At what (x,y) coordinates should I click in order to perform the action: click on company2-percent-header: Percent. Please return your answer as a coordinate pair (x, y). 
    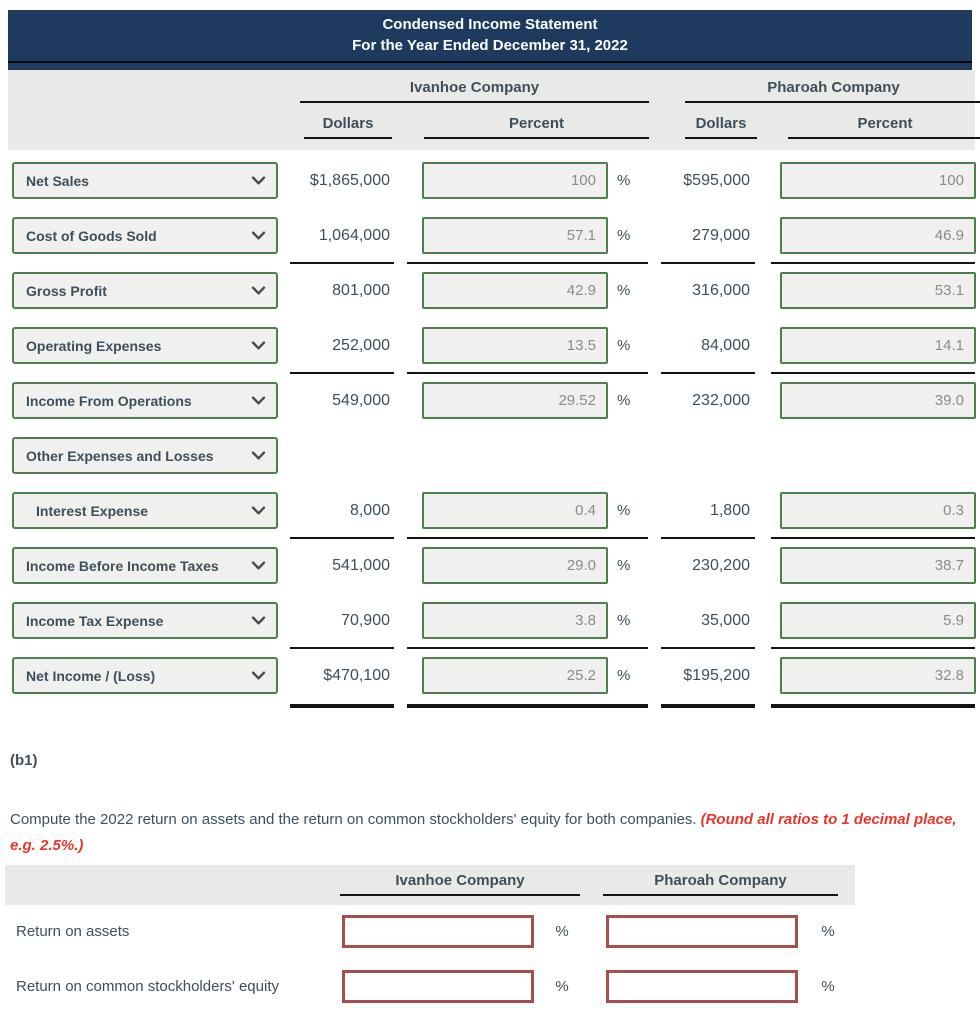
    Looking at the image, I should click on (884, 127).